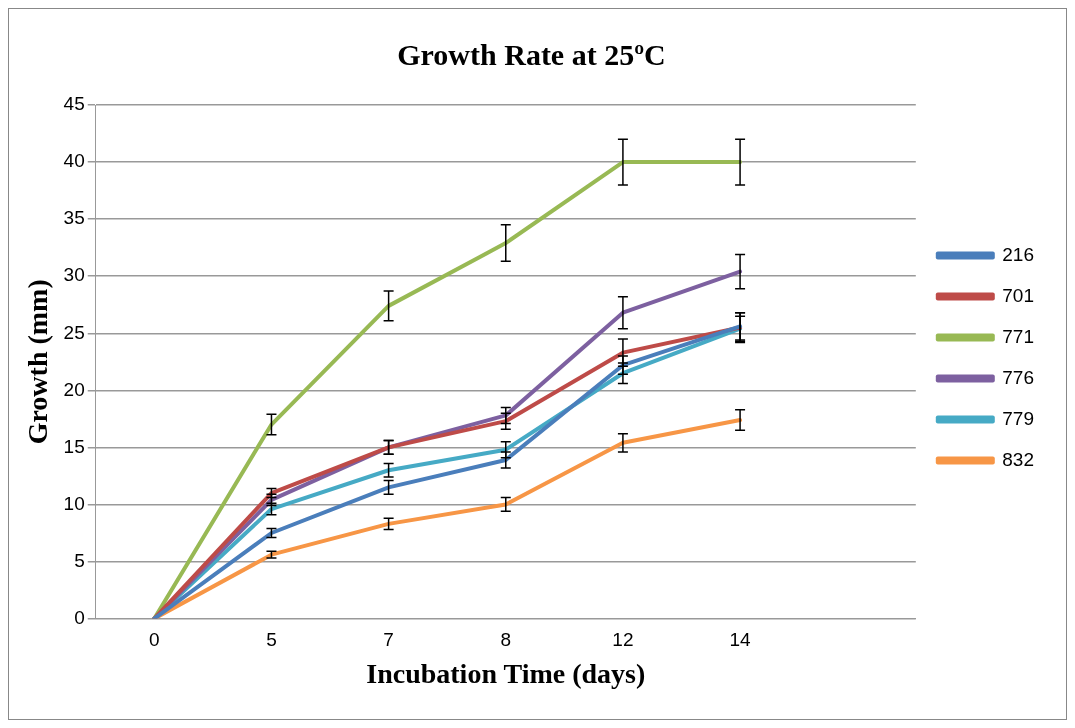 This screenshot has width=1075, height=728. I want to click on legend-label: 832, so click(1018, 459).